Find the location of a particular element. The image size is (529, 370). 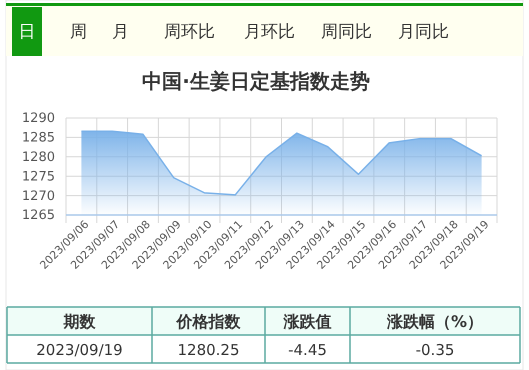

text: -4.45 is located at coordinates (307, 350).